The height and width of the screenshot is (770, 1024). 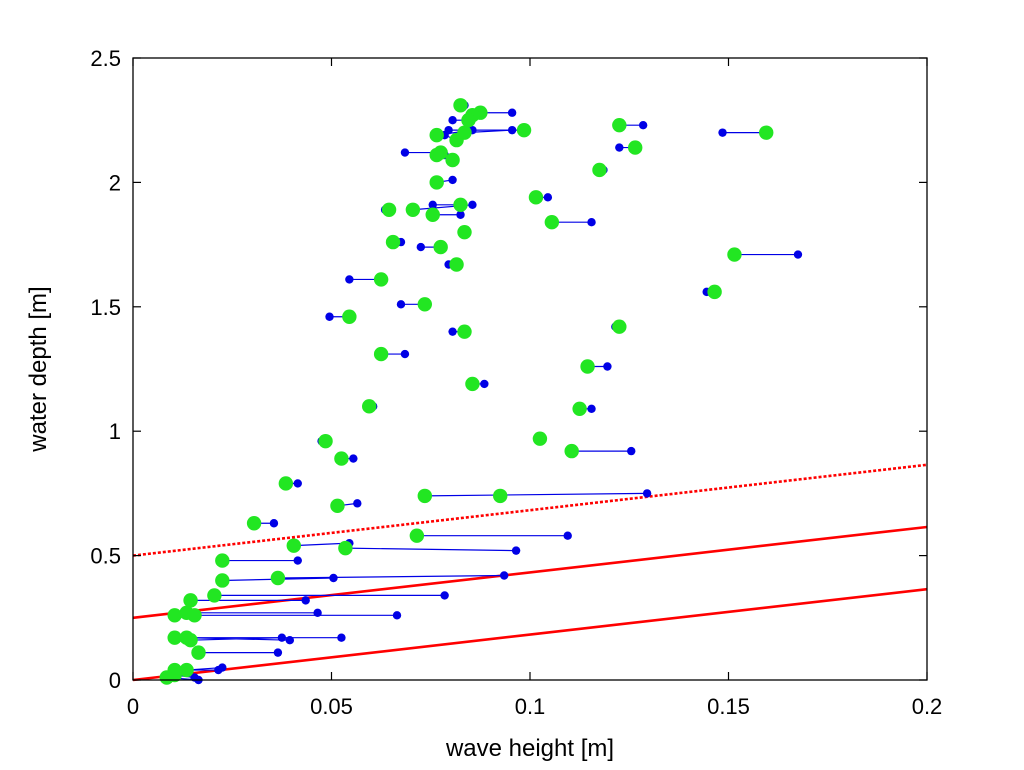 What do you see at coordinates (38, 369) in the screenshot?
I see `y-axis-label: water depth [m]` at bounding box center [38, 369].